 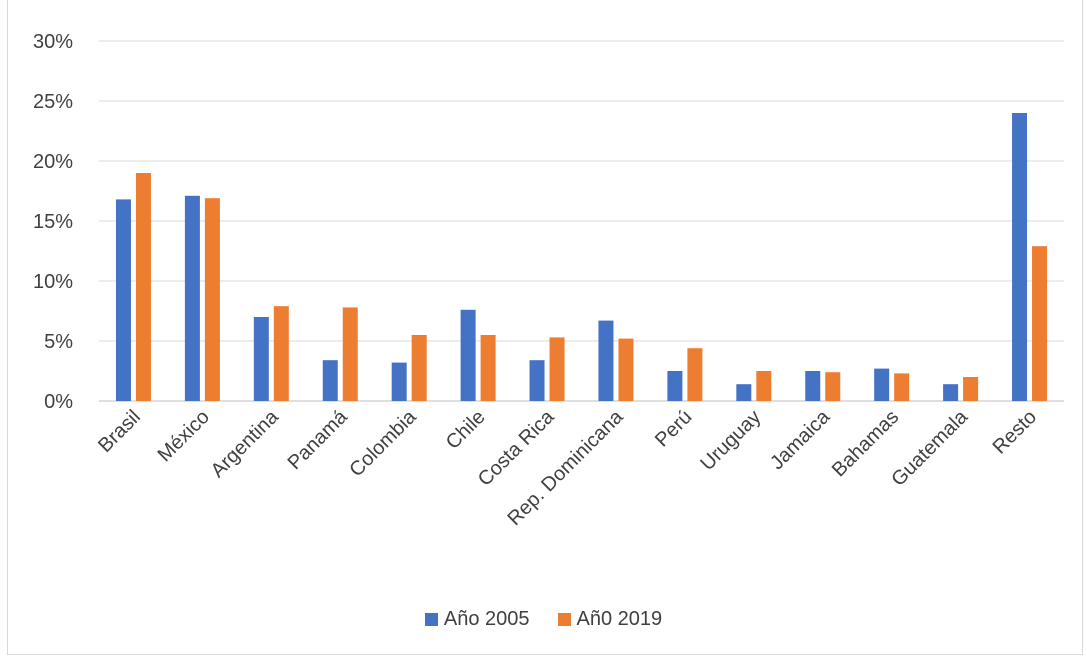 What do you see at coordinates (619, 619) in the screenshot?
I see `legend-label: Añ0 2019` at bounding box center [619, 619].